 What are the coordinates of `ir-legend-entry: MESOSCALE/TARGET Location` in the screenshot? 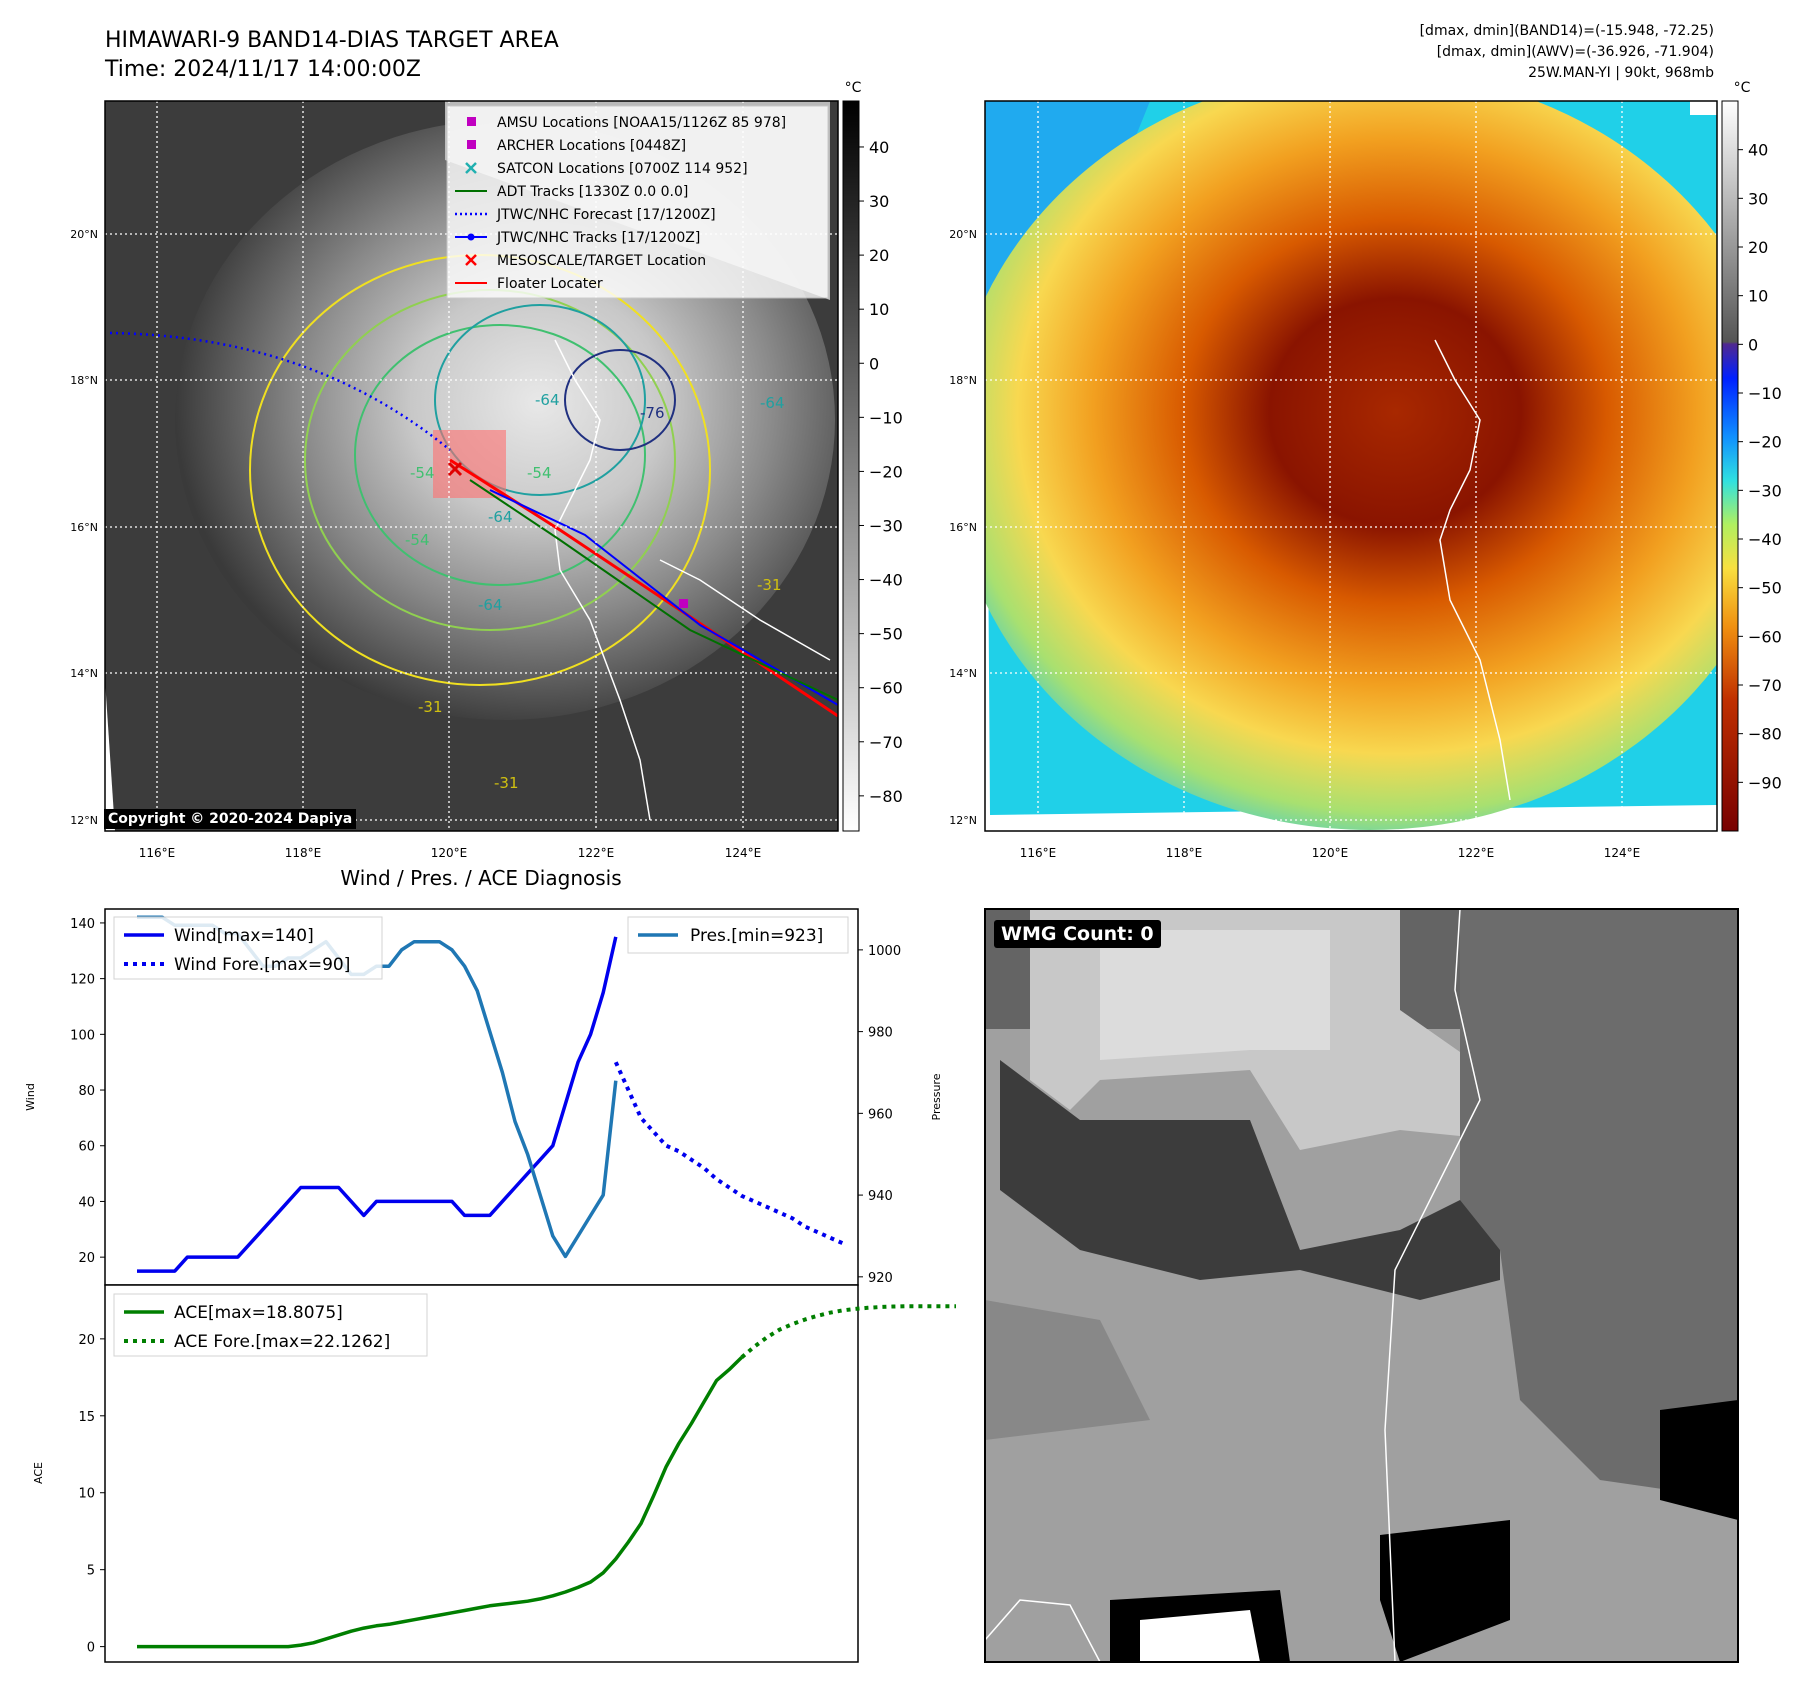 It's located at (585, 261).